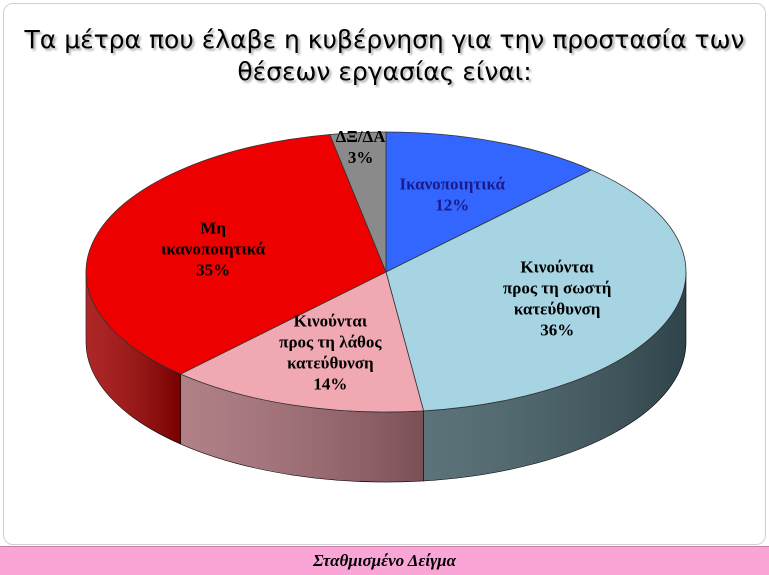 This screenshot has height=575, width=769. I want to click on slice-value-label: 36%, so click(557, 329).